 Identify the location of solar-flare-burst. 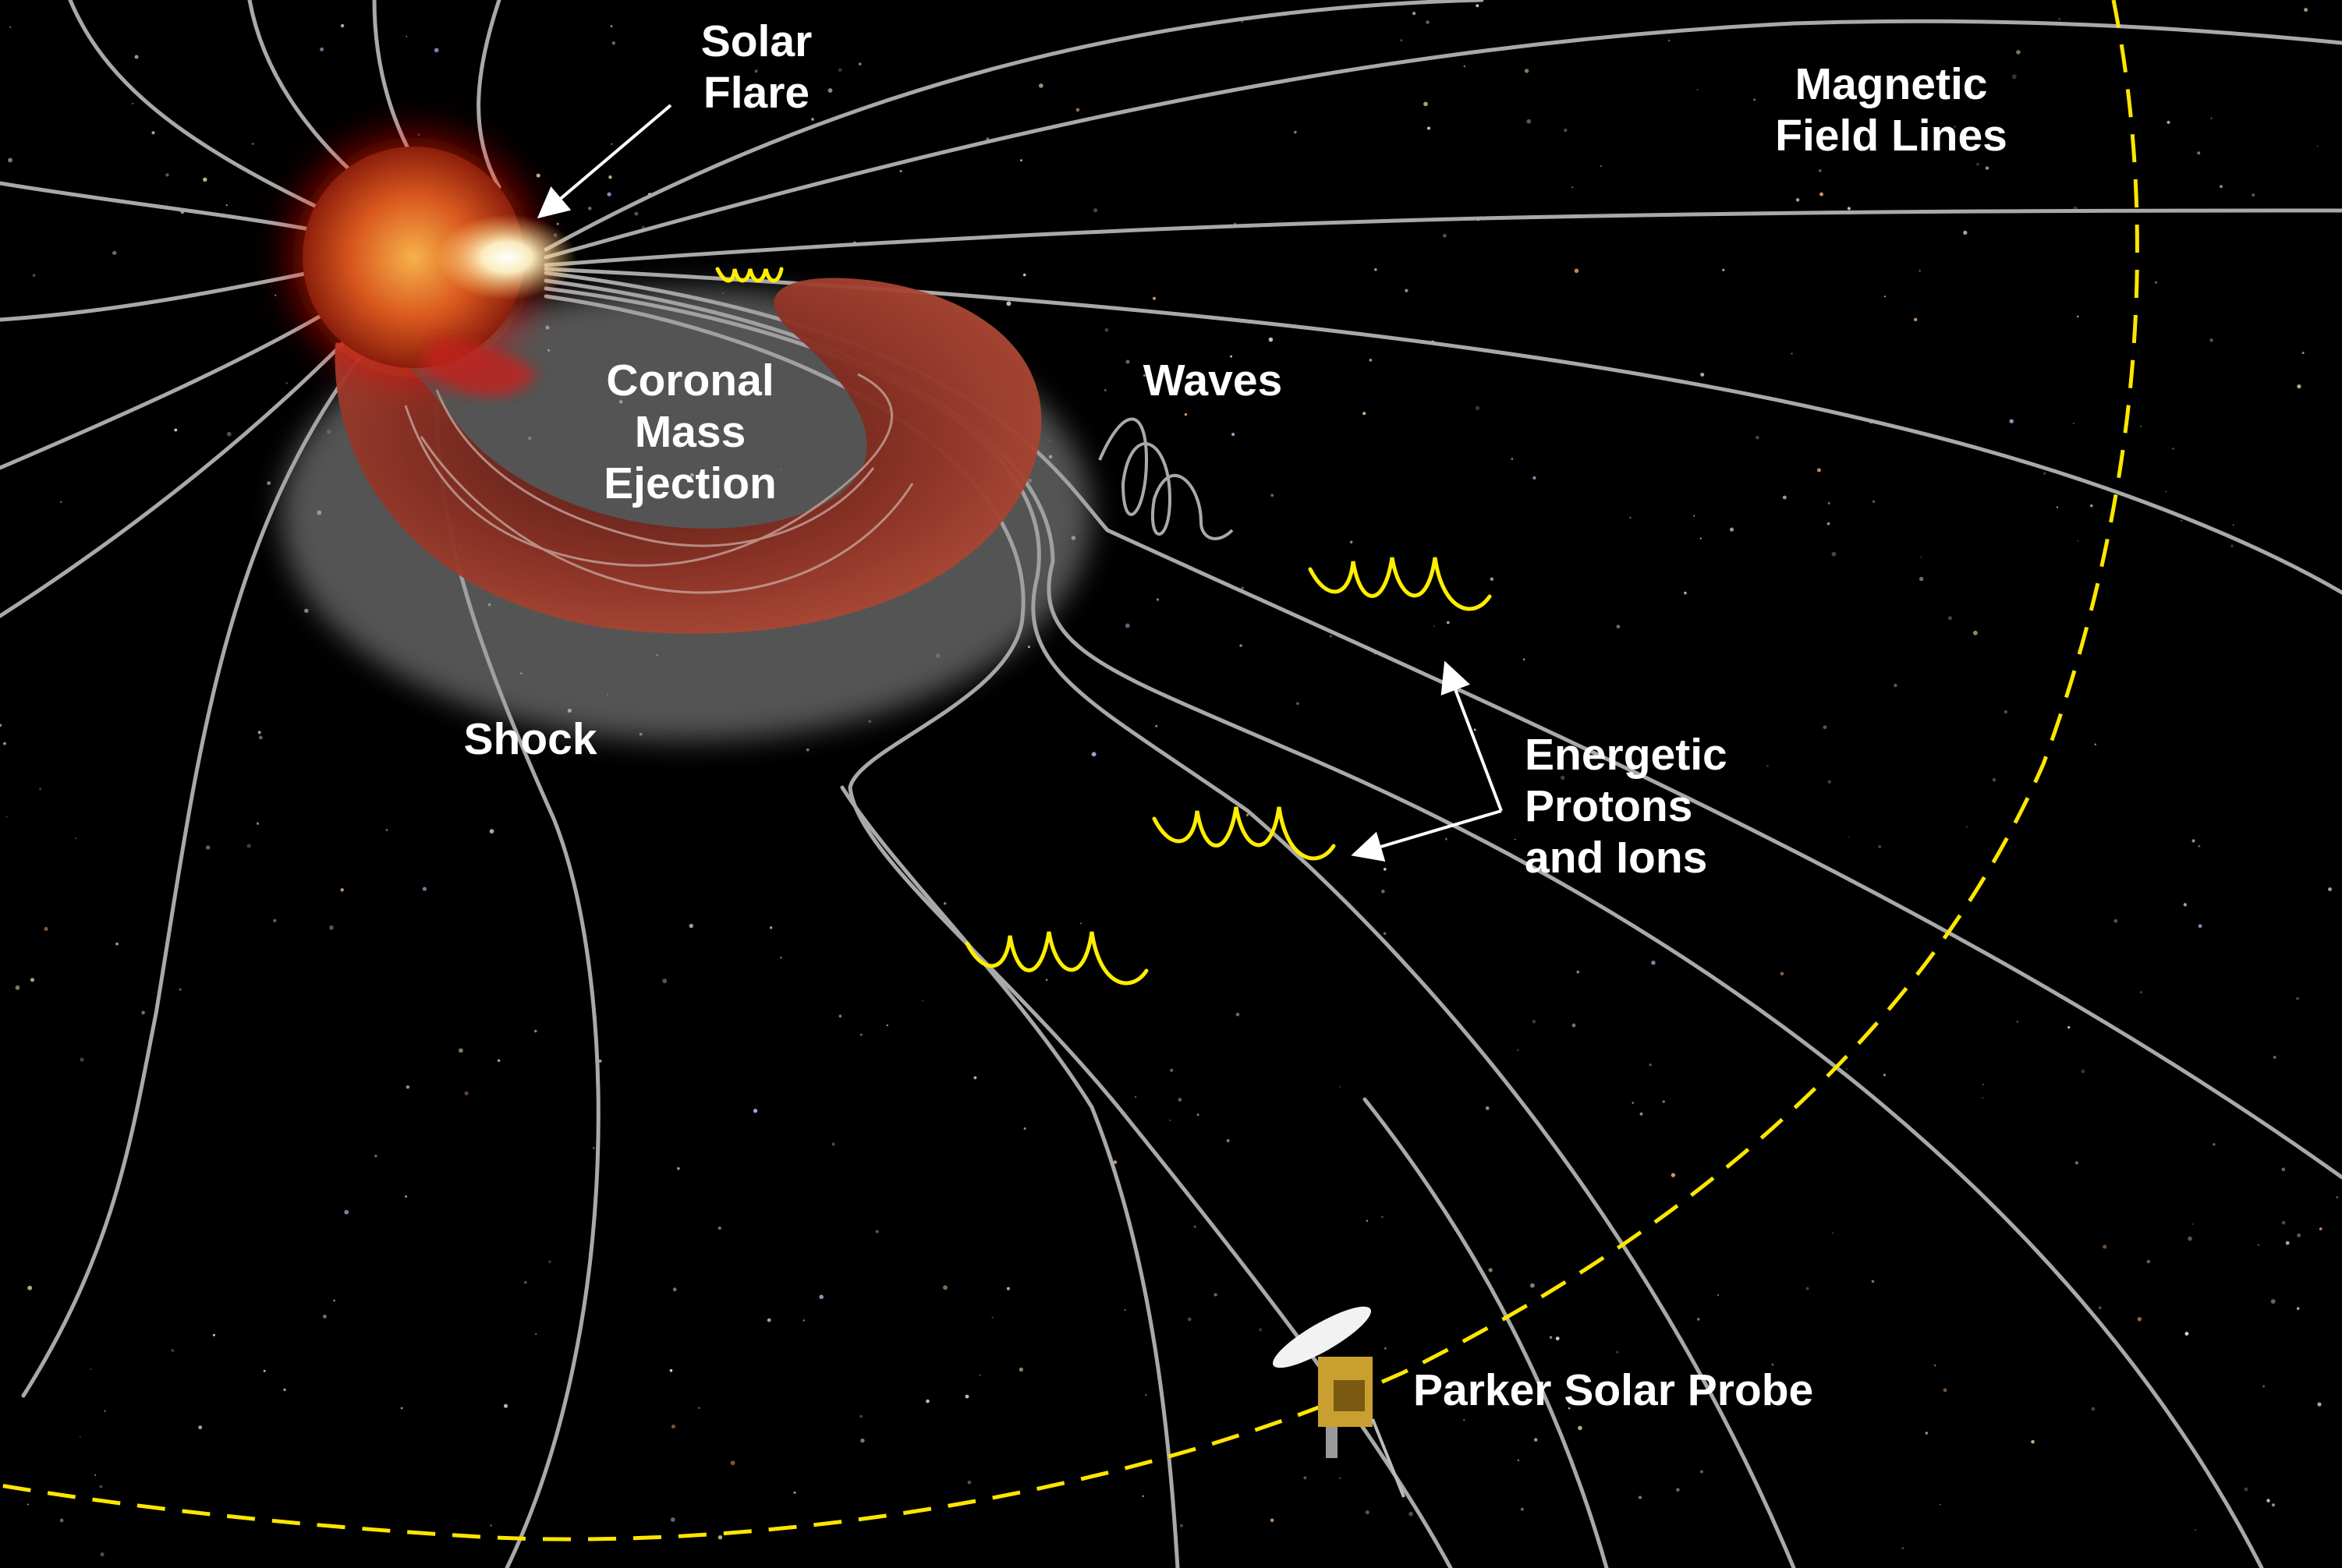
(507, 257).